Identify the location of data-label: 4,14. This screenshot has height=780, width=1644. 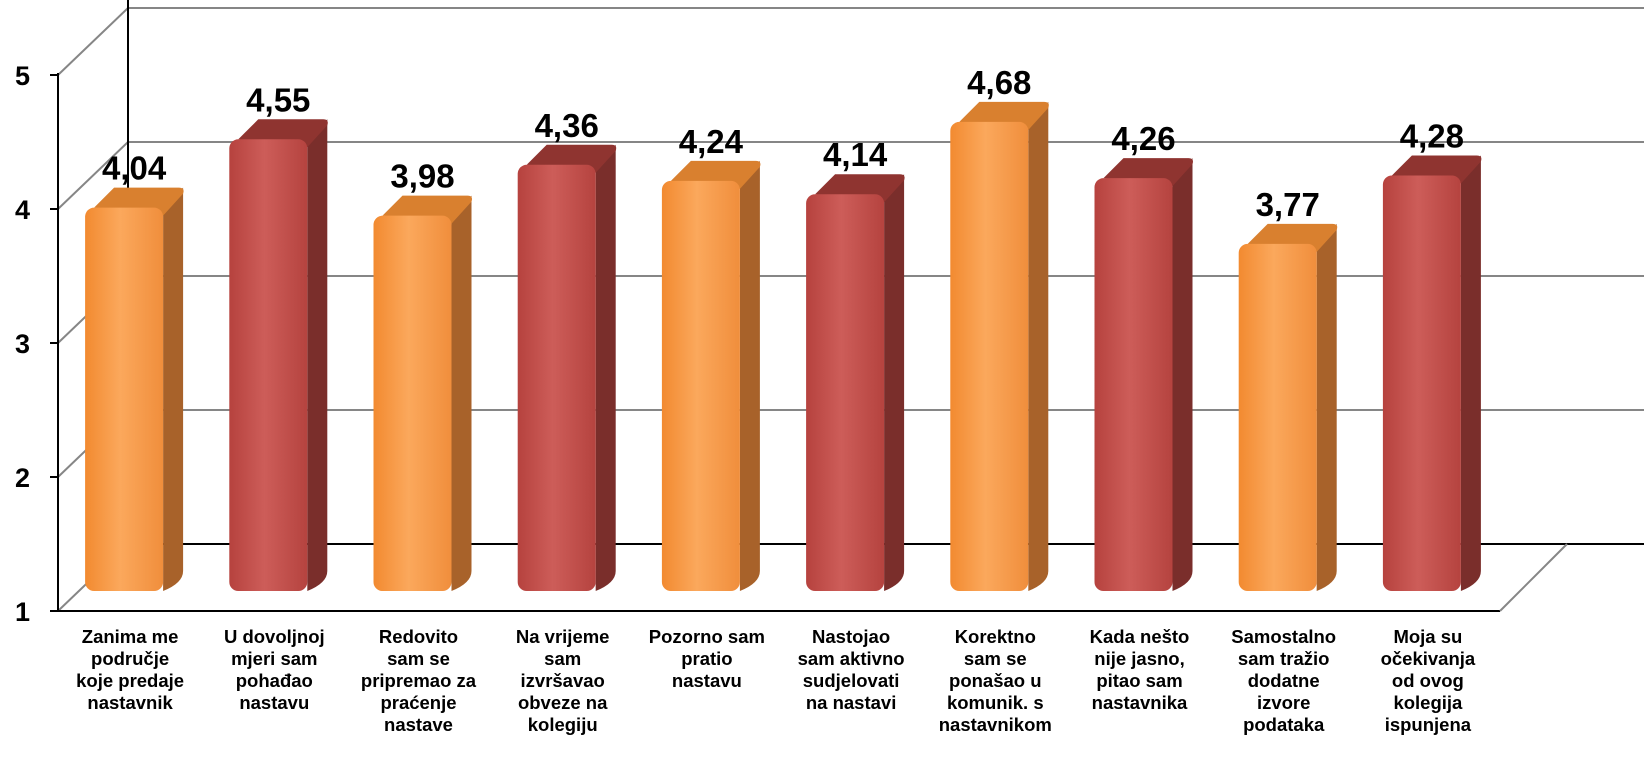
(855, 154).